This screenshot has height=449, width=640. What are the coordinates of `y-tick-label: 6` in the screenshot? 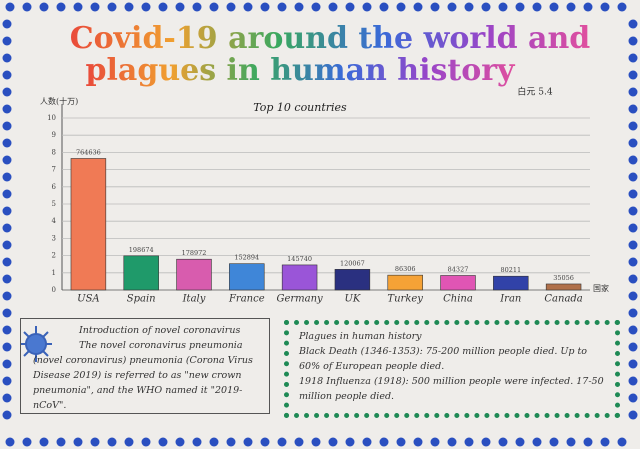 It's located at (54, 187).